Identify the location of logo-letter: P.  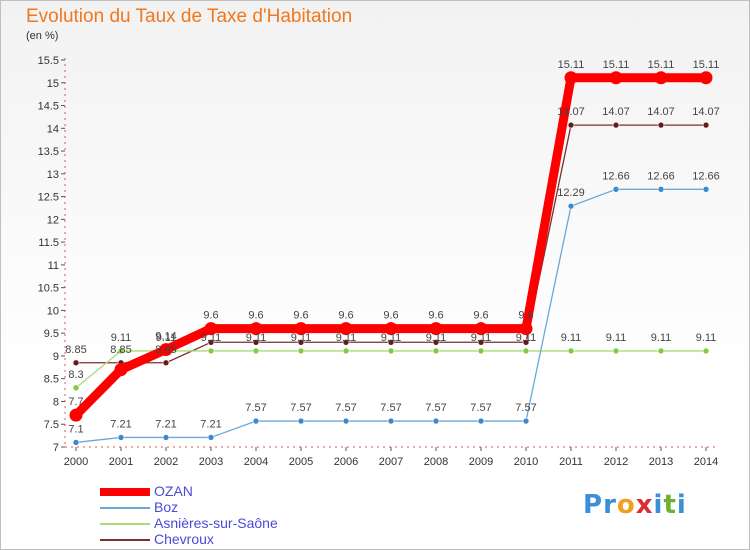
(593, 505).